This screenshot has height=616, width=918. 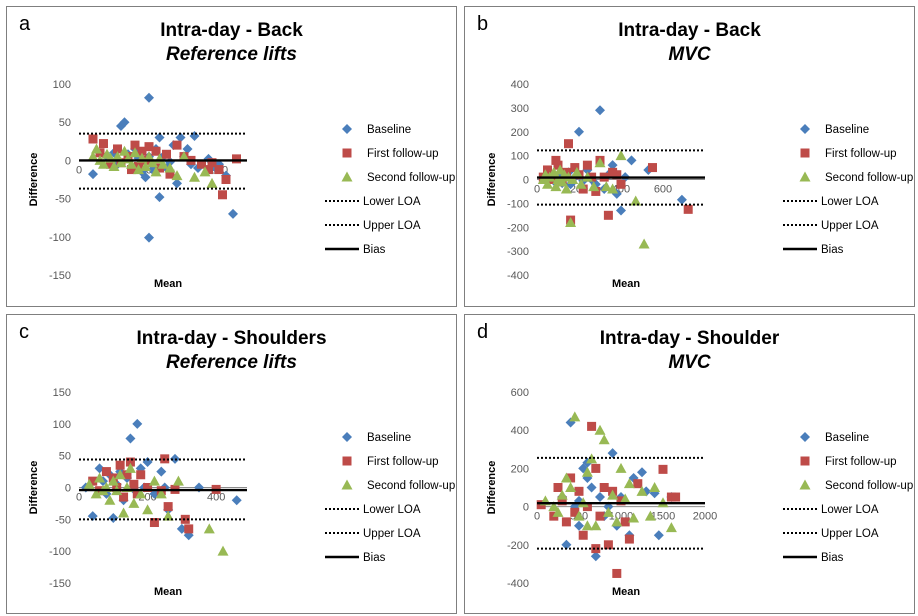 I want to click on y-tick-label: -50, so click(x=63, y=520).